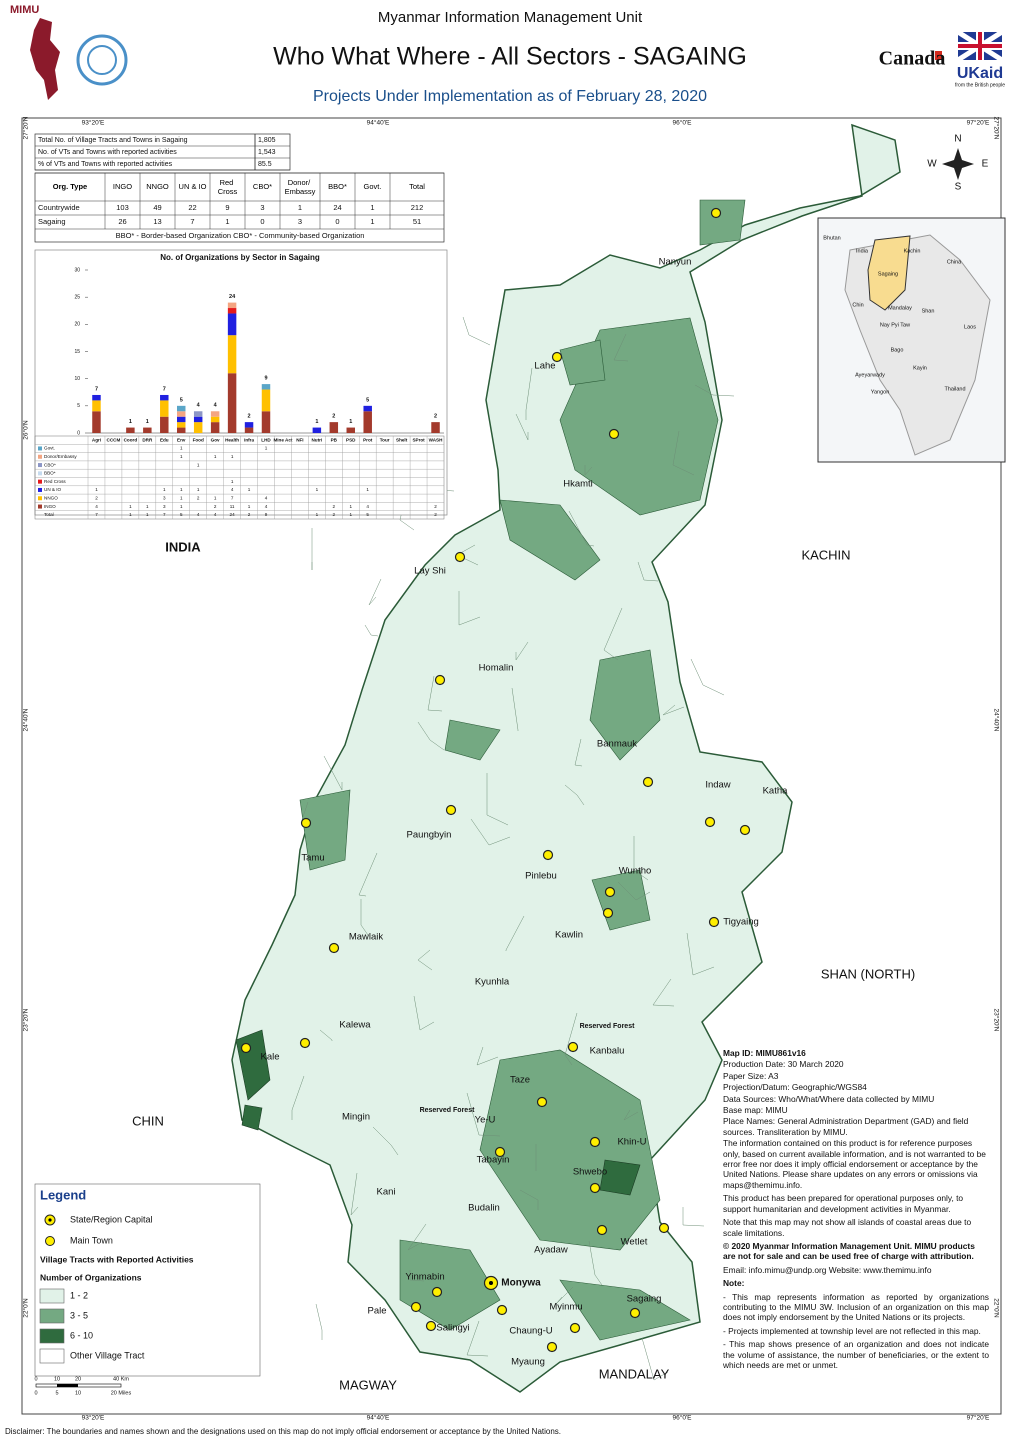  What do you see at coordinates (783, 1064) in the screenshot?
I see `info-line: Production Date: 30 March 2020` at bounding box center [783, 1064].